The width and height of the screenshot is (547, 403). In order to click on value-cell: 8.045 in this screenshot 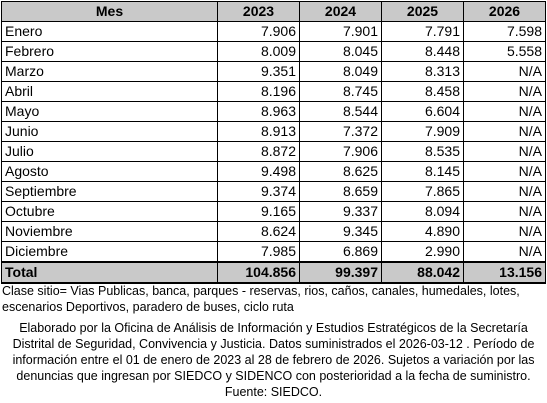, I will do `click(340, 51)`.